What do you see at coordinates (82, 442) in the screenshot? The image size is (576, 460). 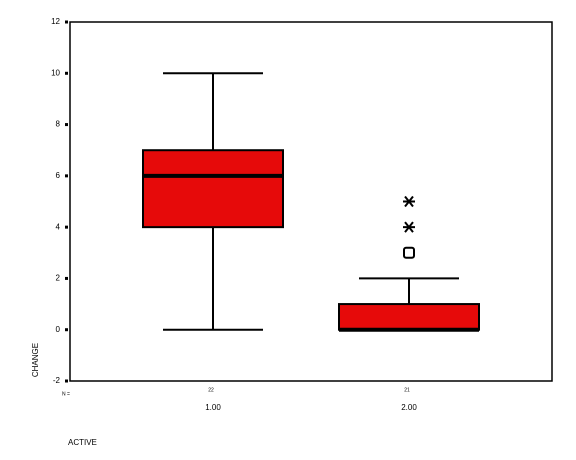 I see `x-axis-label: ACTIVE` at bounding box center [82, 442].